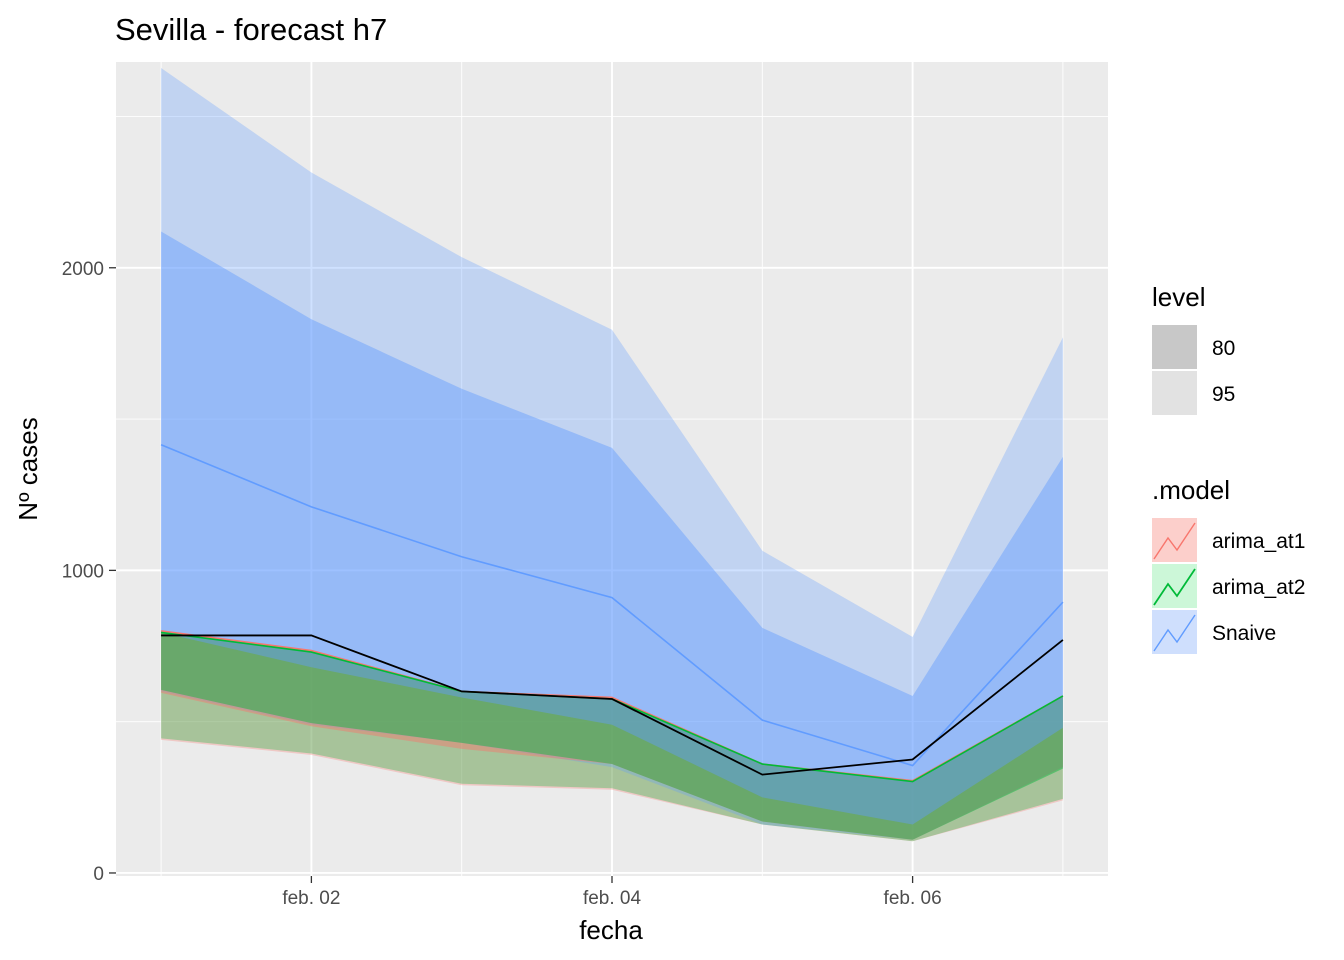 This screenshot has height=960, width=1344. What do you see at coordinates (1258, 587) in the screenshot?
I see `legend-arima-at2-label: arima_at2` at bounding box center [1258, 587].